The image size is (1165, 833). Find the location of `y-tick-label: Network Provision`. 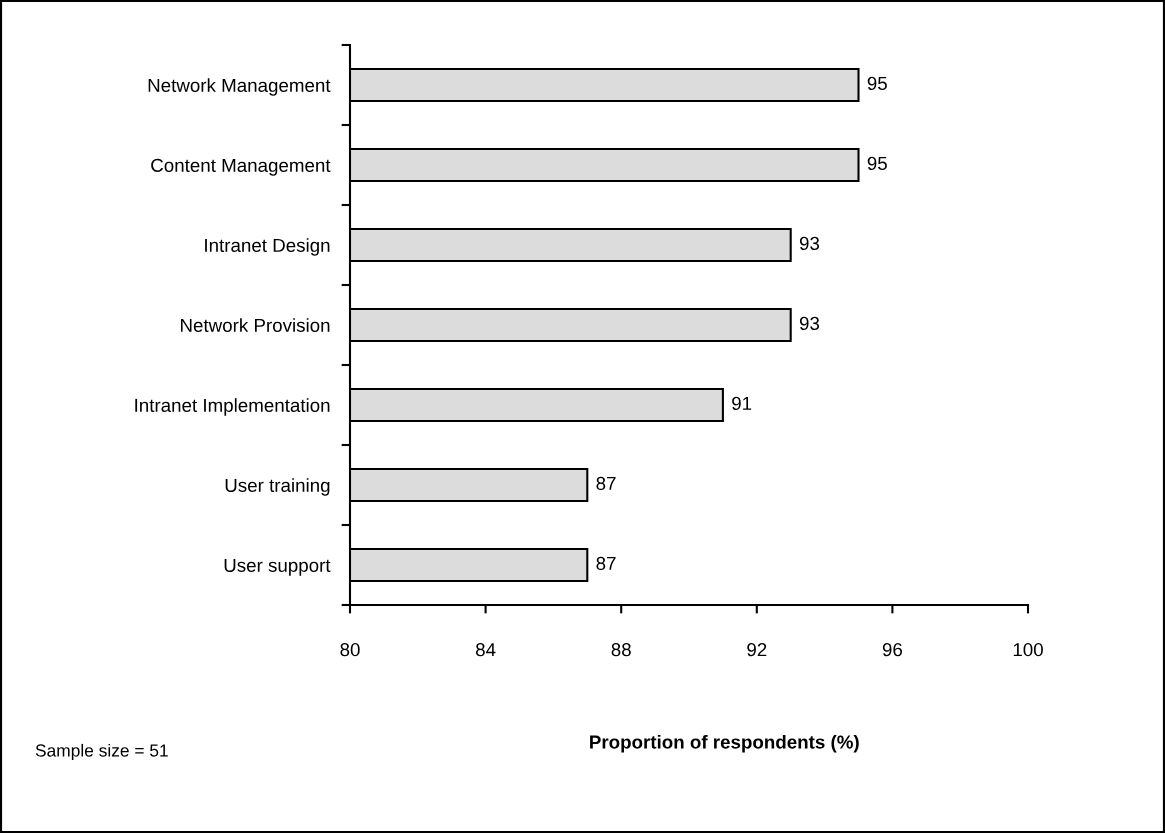

y-tick-label: Network Provision is located at coordinates (255, 325).